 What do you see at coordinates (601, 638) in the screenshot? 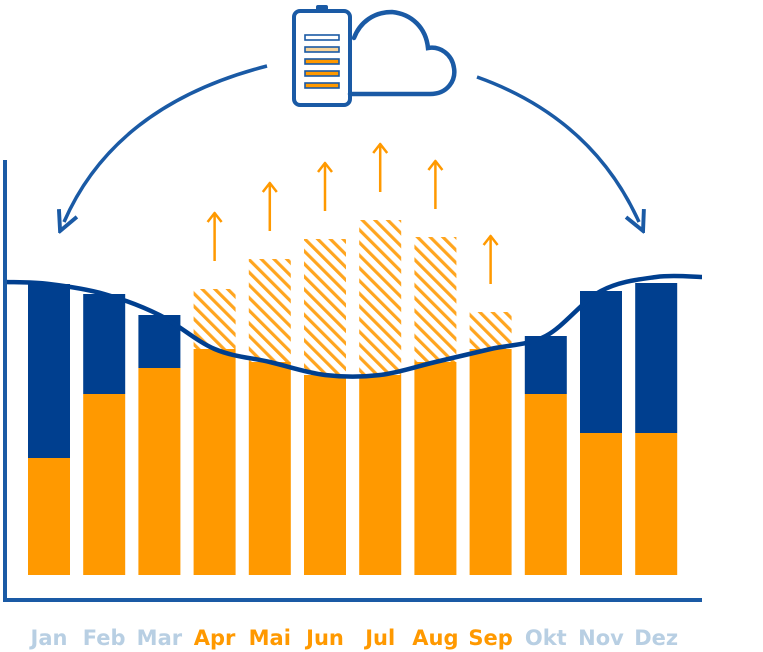
I see `month-label-nov: Nov` at bounding box center [601, 638].